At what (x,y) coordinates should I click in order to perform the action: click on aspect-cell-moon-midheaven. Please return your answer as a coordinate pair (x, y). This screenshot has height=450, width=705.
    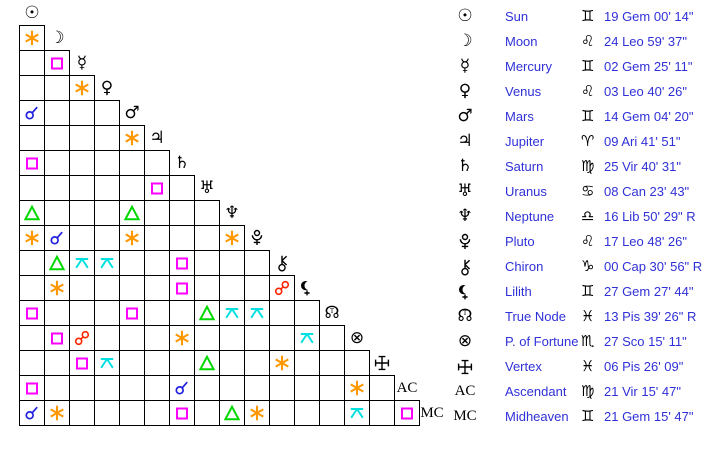
    Looking at the image, I should click on (57, 413).